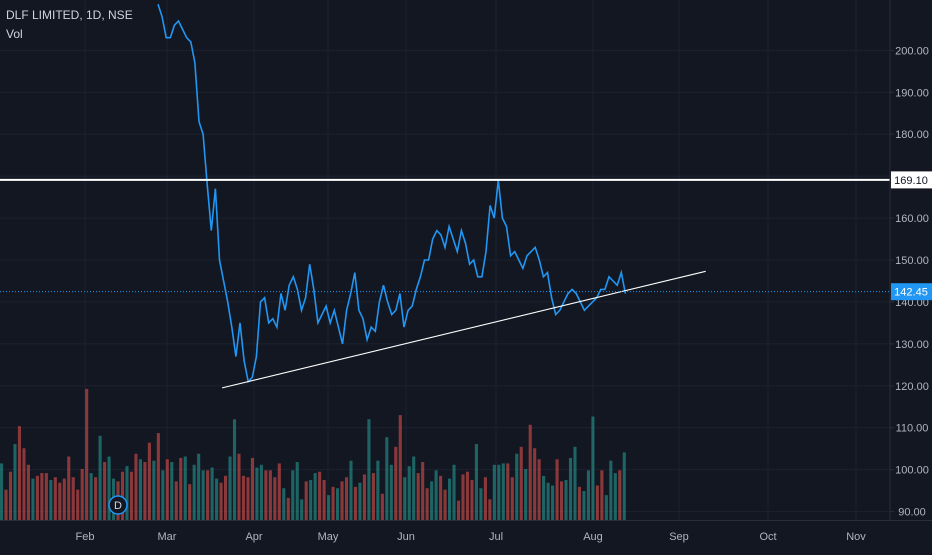 The width and height of the screenshot is (932, 555). Describe the element at coordinates (911, 260) in the screenshot. I see `price-axis-background` at that location.